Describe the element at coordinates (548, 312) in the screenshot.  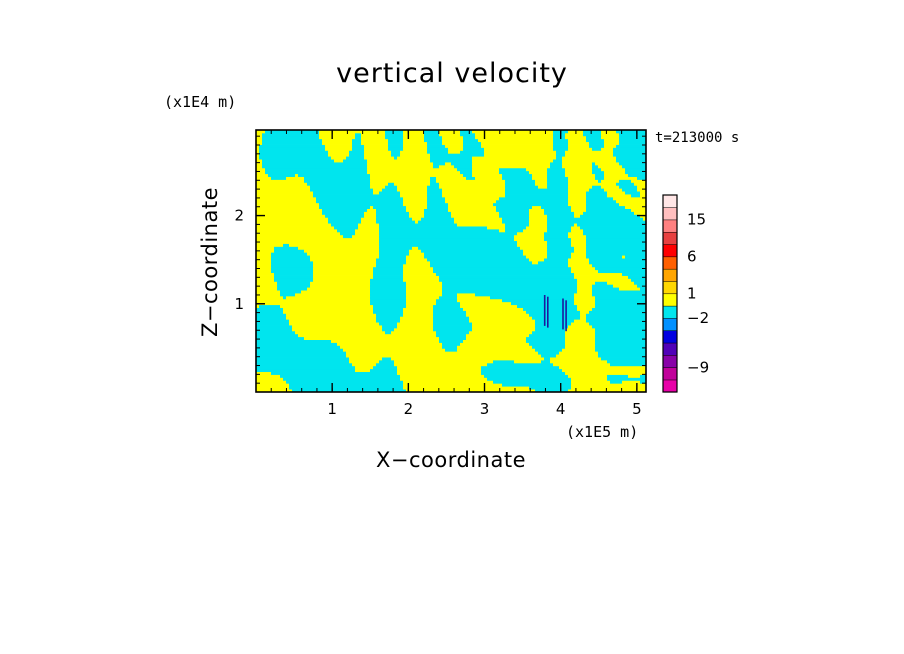
I see `field-downdraft-streak` at that location.